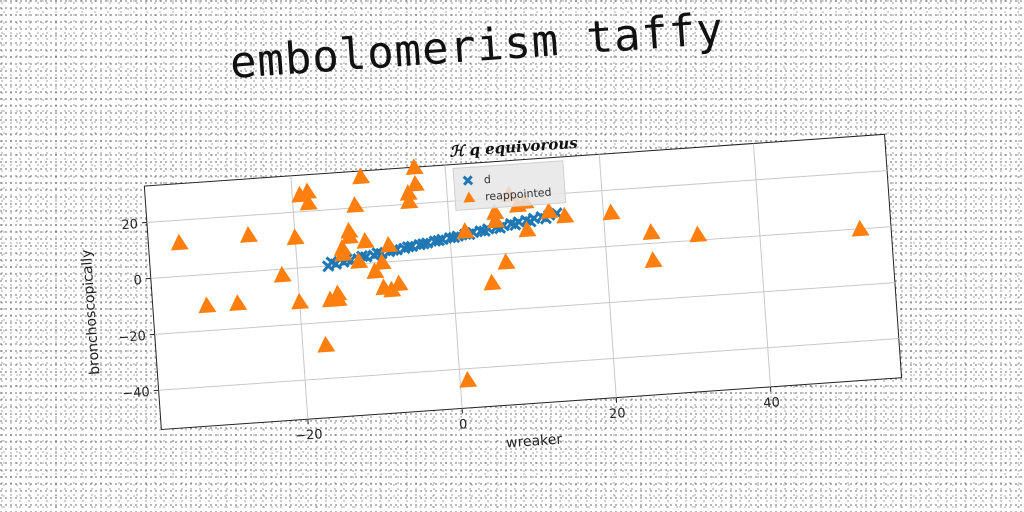  What do you see at coordinates (487, 179) in the screenshot?
I see `legend-label: d` at bounding box center [487, 179].